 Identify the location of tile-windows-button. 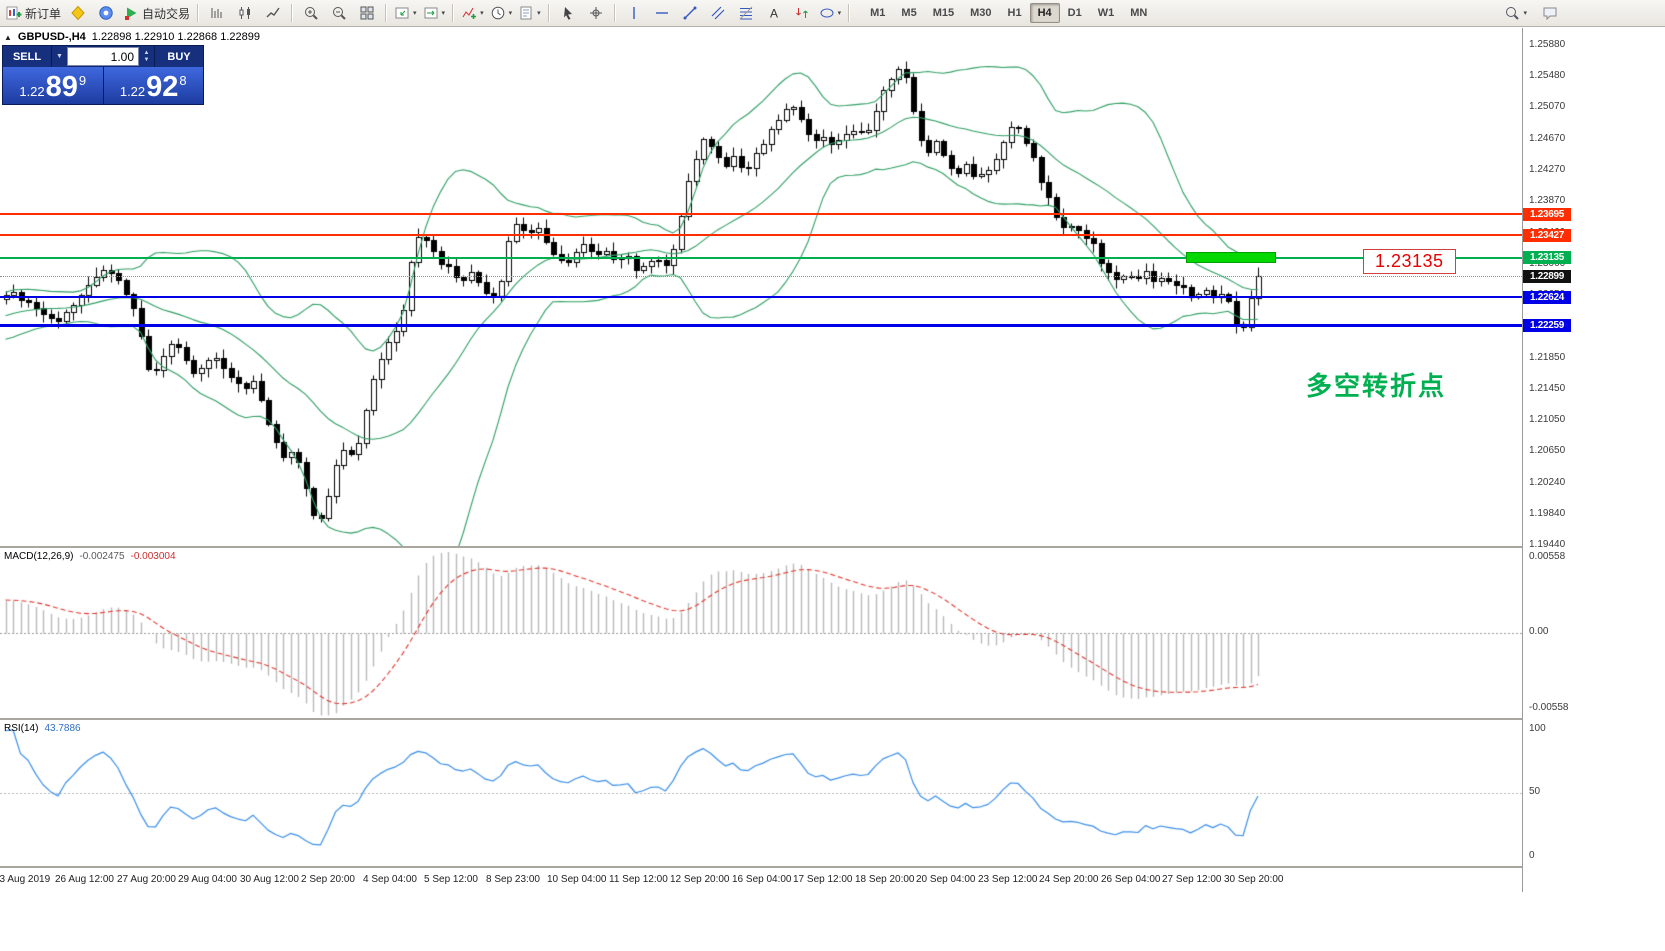
(367, 13).